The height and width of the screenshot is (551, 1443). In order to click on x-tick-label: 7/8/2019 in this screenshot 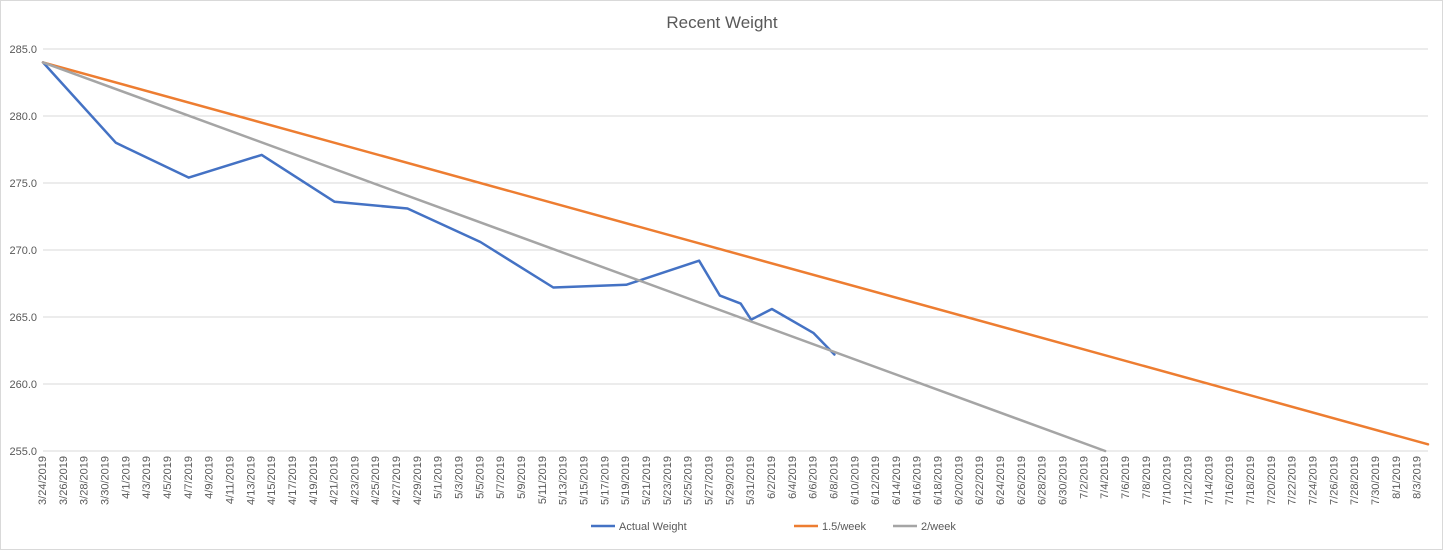, I will do `click(1147, 477)`.